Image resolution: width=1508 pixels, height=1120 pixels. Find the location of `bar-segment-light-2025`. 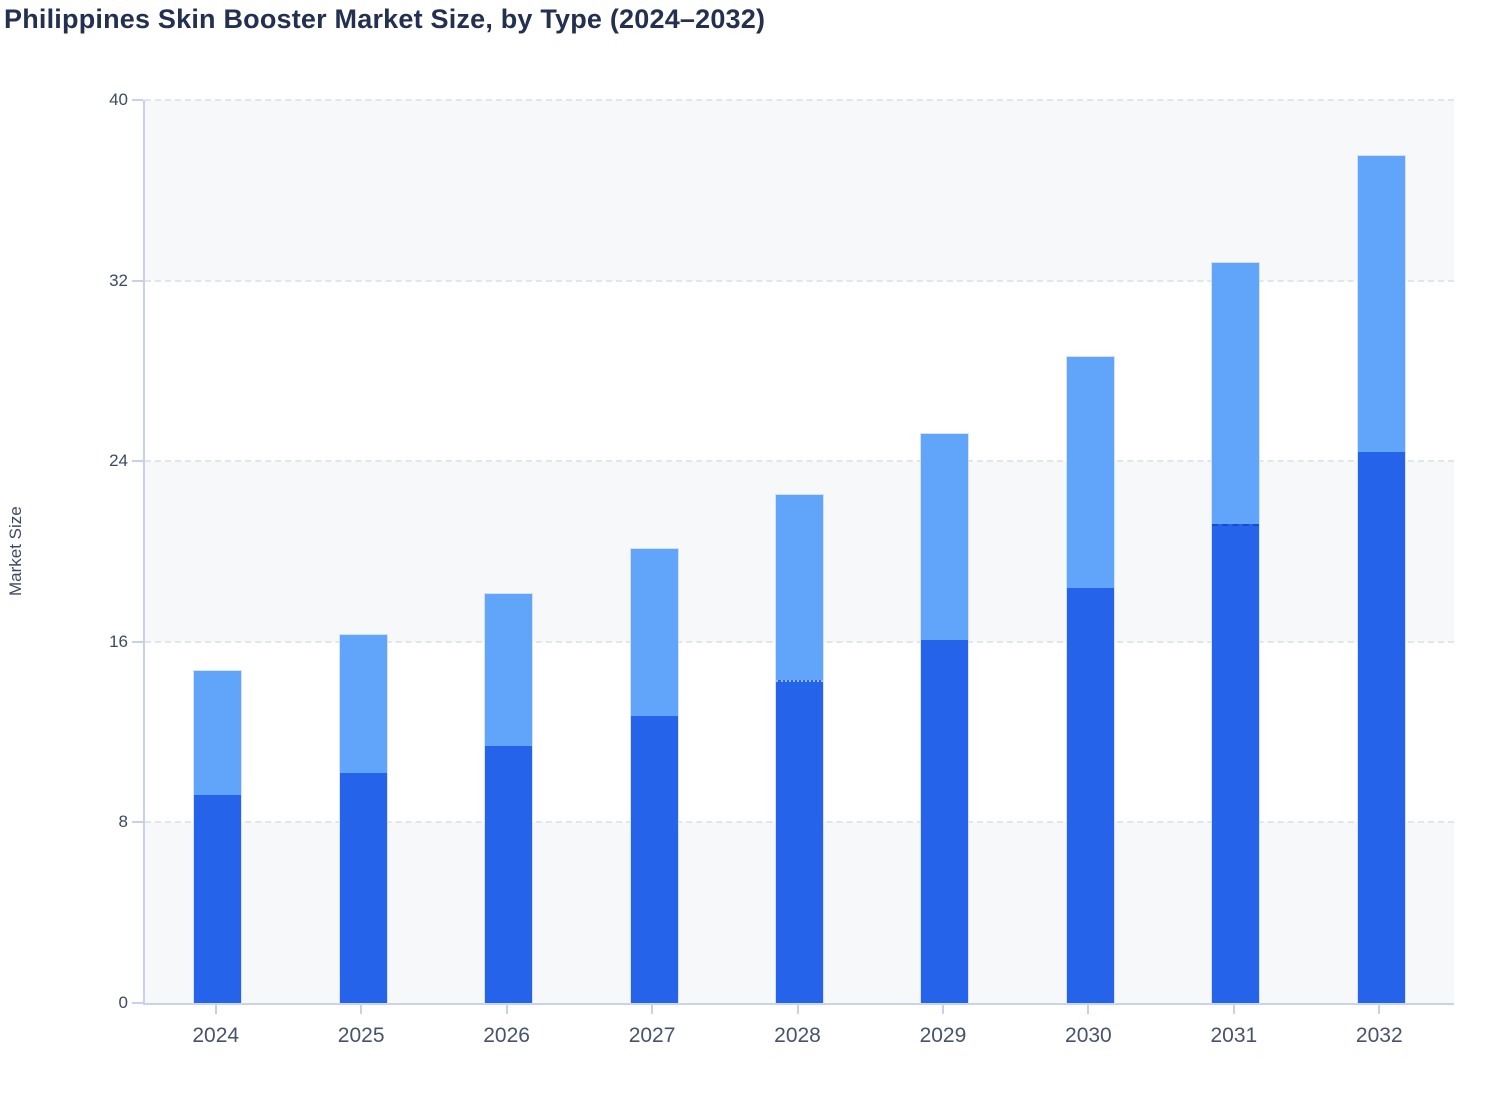

bar-segment-light-2025 is located at coordinates (363, 704).